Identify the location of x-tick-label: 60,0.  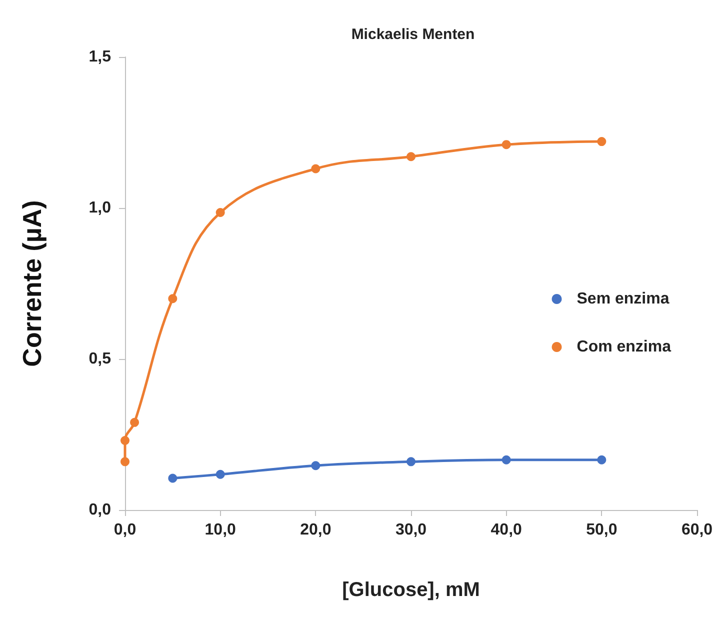
(697, 530).